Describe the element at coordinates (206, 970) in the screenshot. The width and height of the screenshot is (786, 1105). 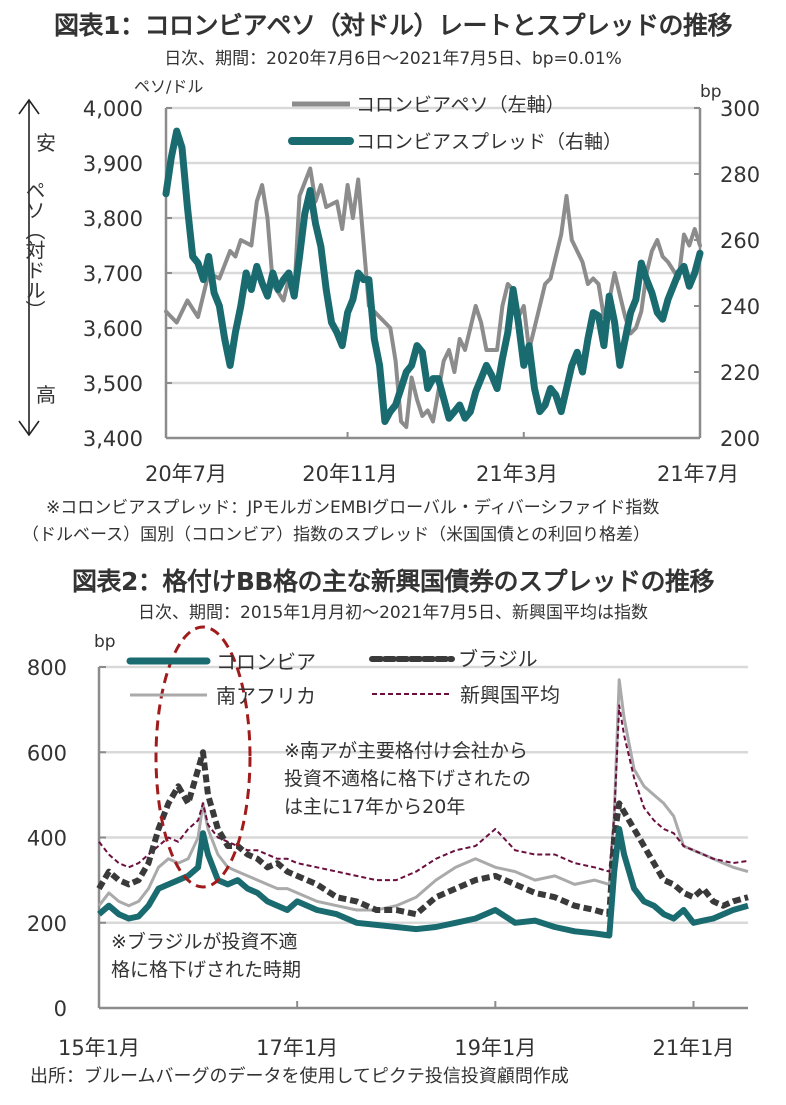
I see `svg-text: 格に格下げされた時期` at that location.